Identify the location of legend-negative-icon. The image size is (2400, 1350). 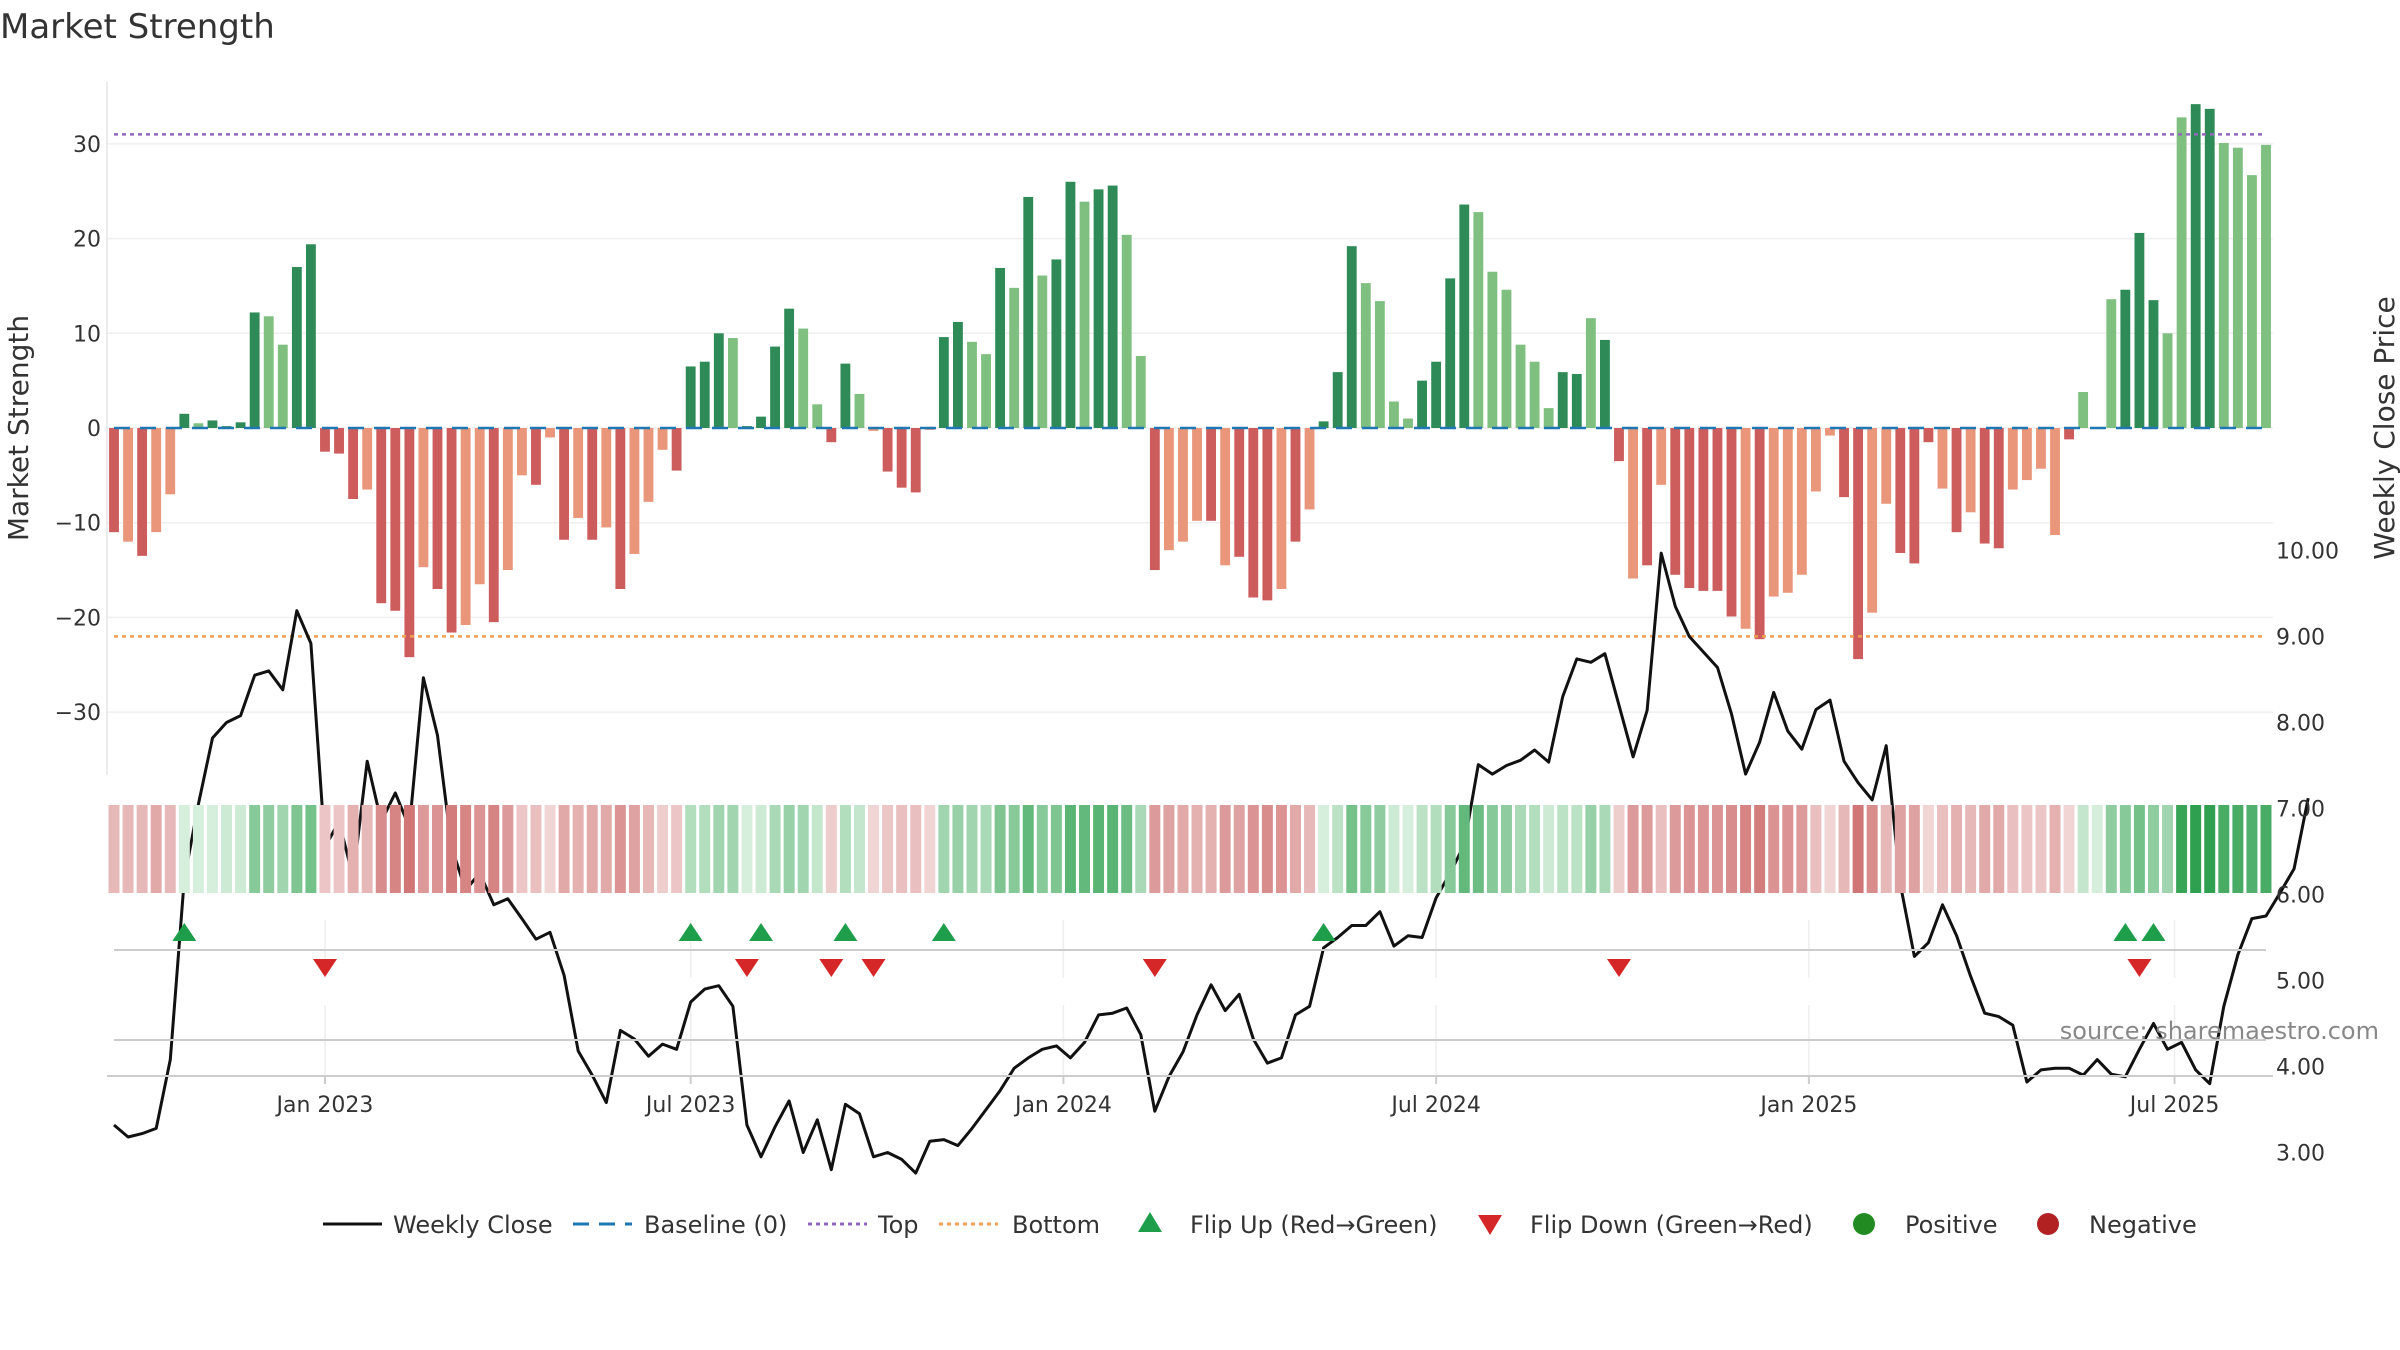
(2048, 1224).